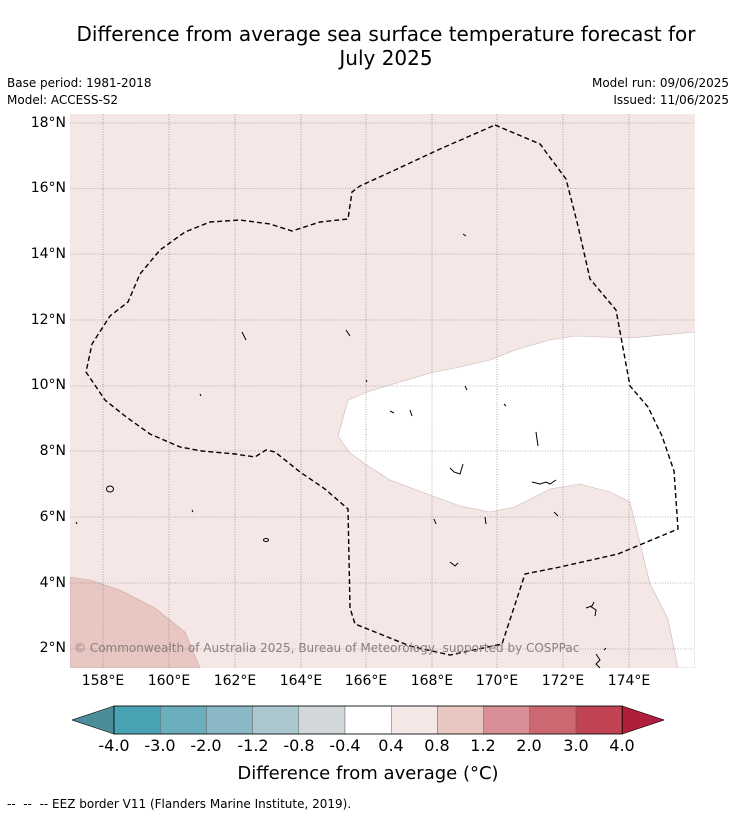 The width and height of the screenshot is (736, 816). Describe the element at coordinates (52, 517) in the screenshot. I see `lat-label-6n: 6°N` at that location.